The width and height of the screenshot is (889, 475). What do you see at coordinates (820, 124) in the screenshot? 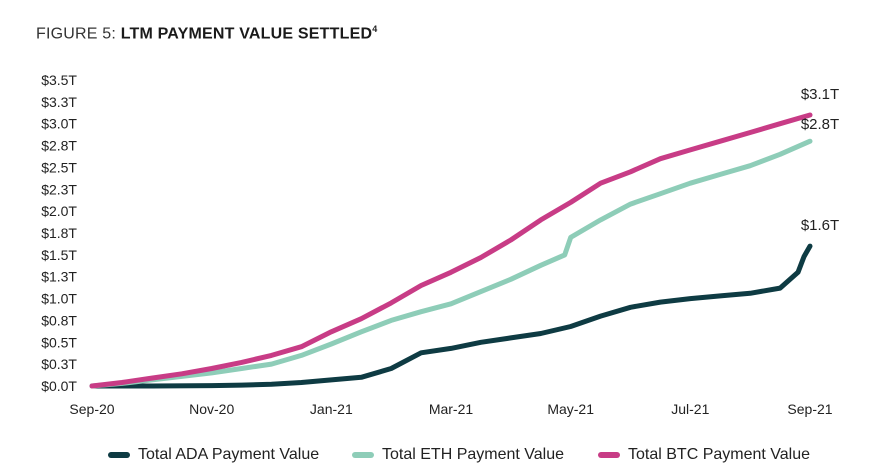
I see `series-end-label: $2.8T` at bounding box center [820, 124].